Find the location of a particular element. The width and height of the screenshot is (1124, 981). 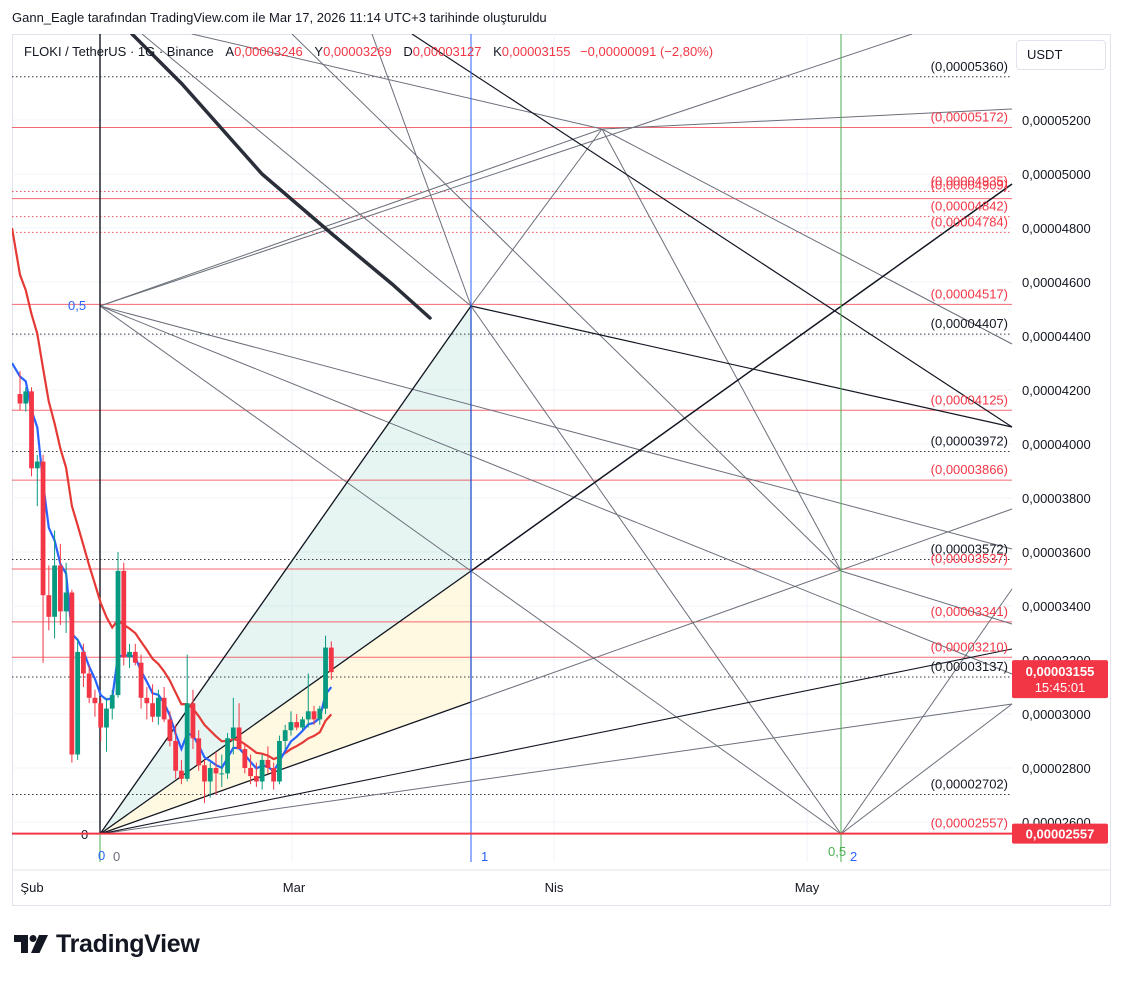

time-axis-tick: May is located at coordinates (807, 887).